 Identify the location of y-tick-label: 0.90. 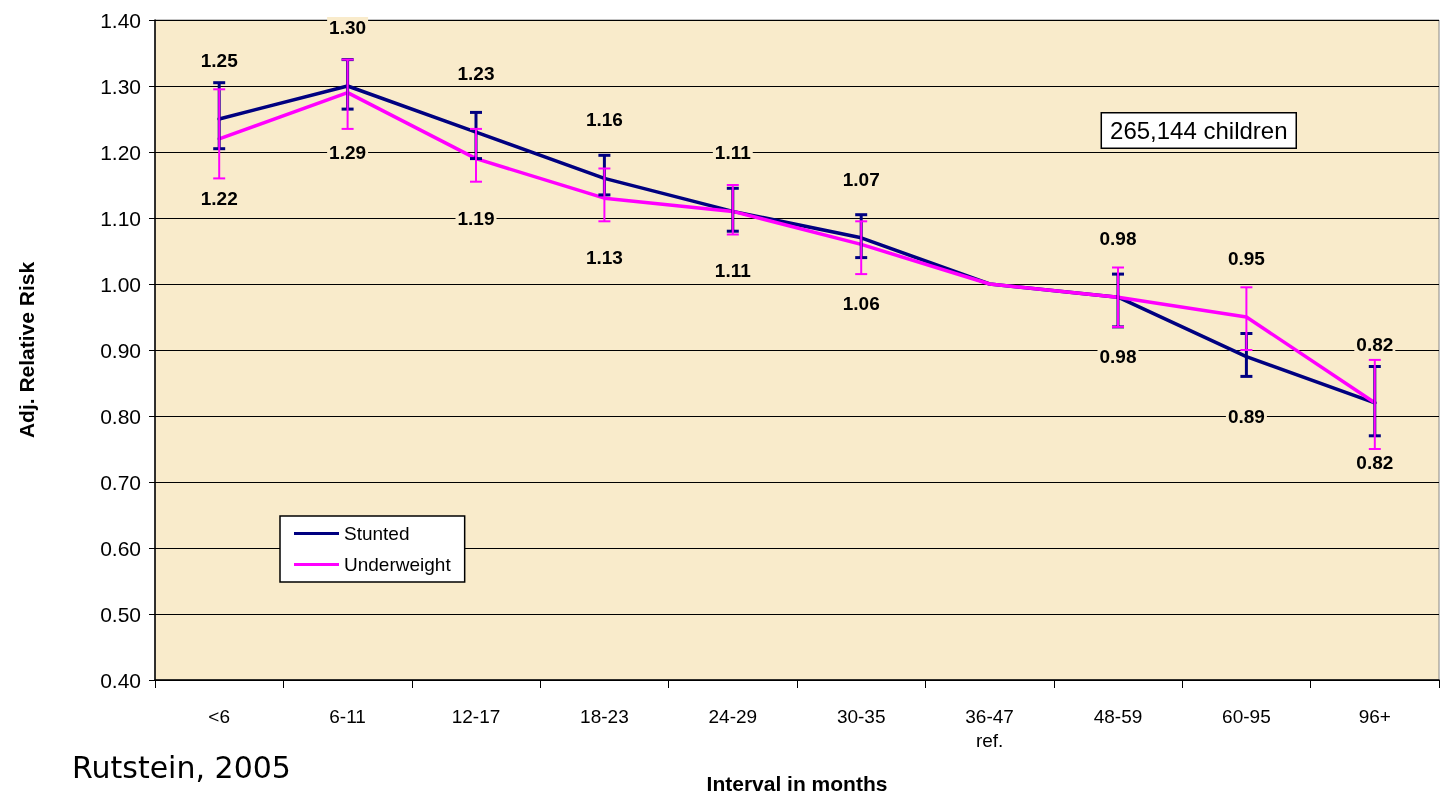
(120, 350).